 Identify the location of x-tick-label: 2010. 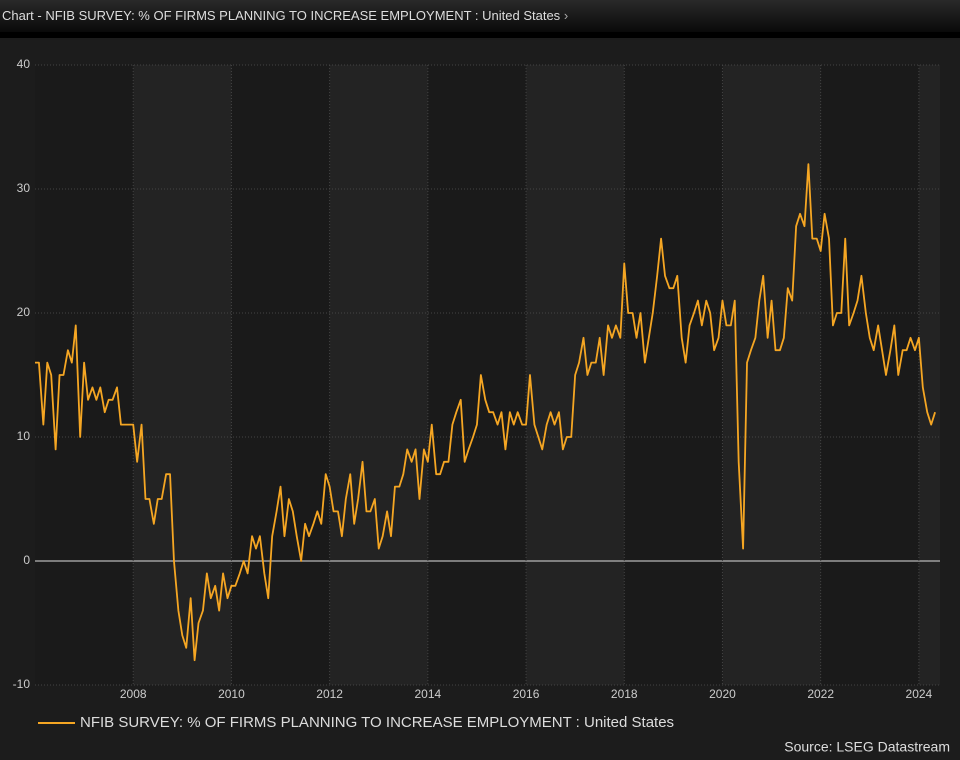
(231, 694).